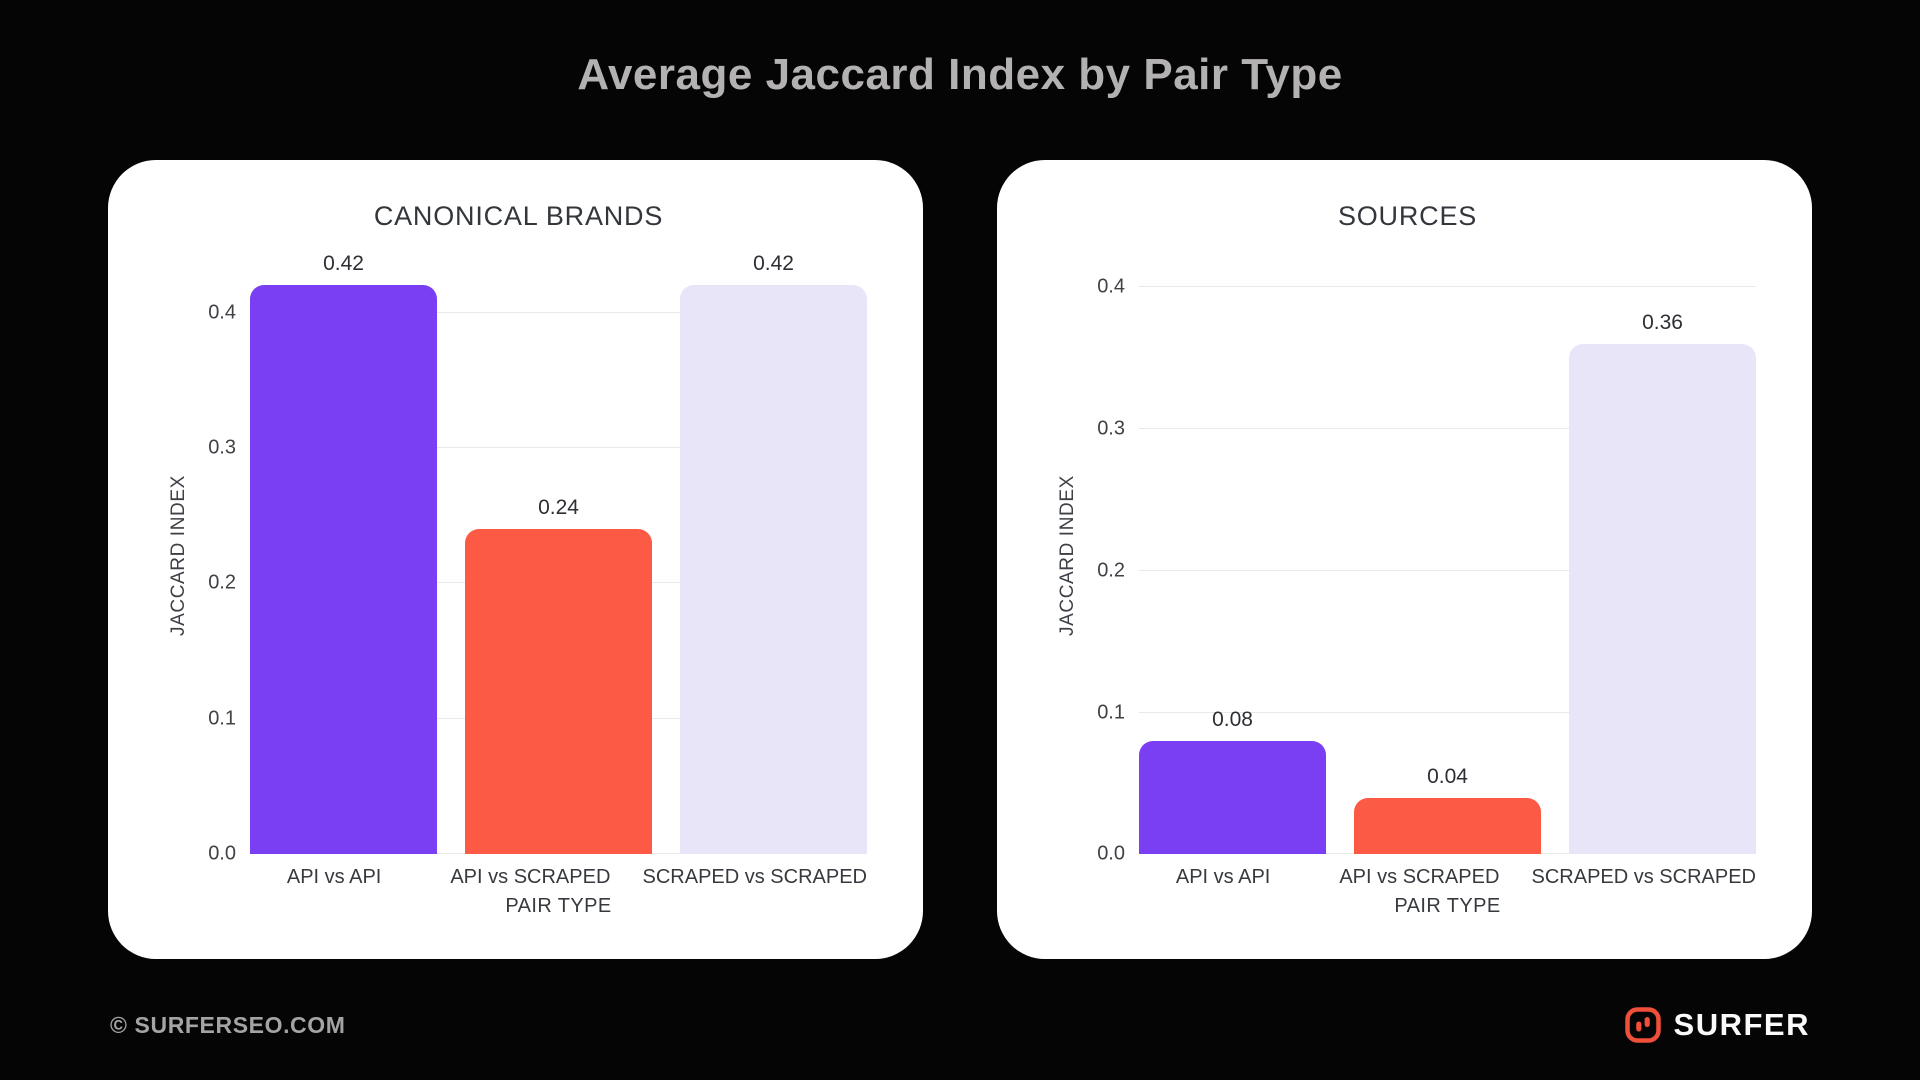  Describe the element at coordinates (1232, 556) in the screenshot. I see `bar-column: 0.08` at that location.